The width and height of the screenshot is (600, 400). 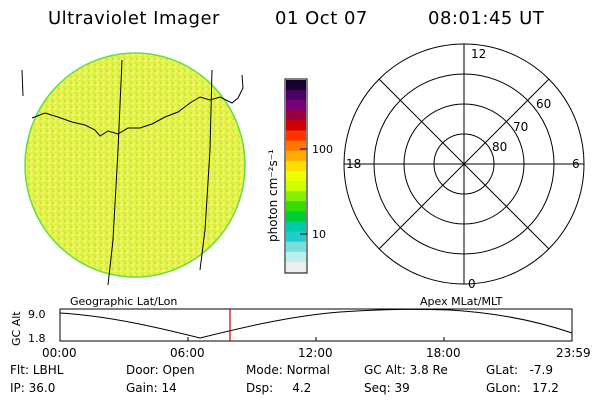 I want to click on mlt-label-noon: 12, so click(x=478, y=54).